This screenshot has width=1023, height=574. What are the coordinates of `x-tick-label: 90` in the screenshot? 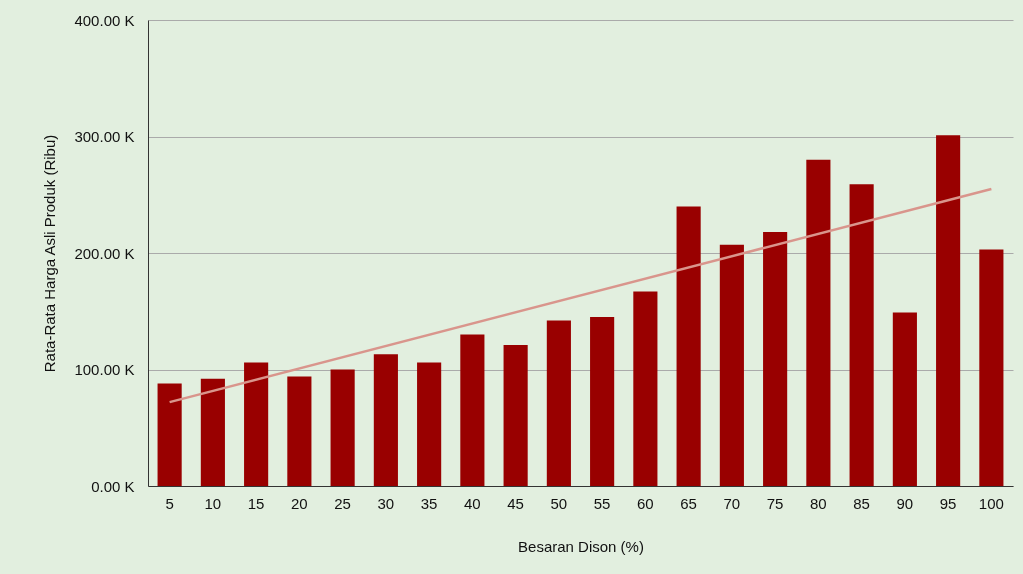 It's located at (905, 503).